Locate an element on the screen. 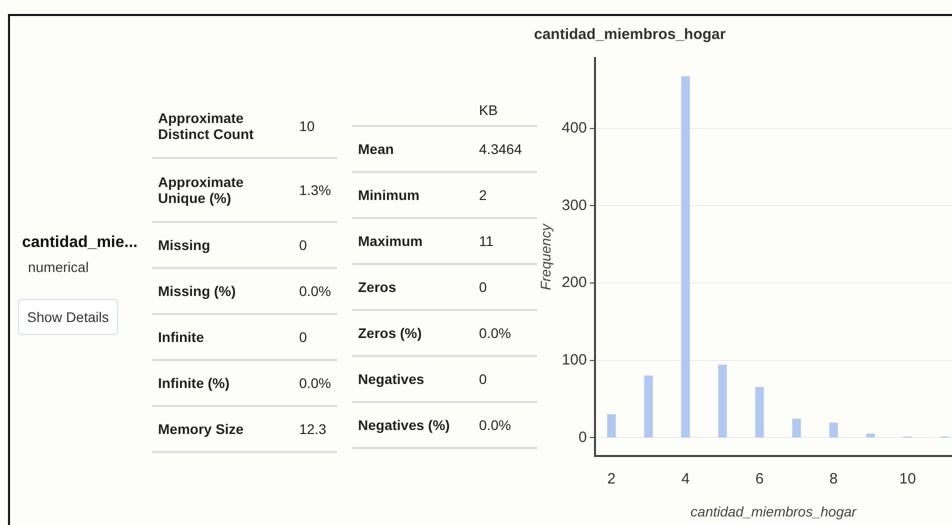  y-tick-label: 0 is located at coordinates (582, 437).